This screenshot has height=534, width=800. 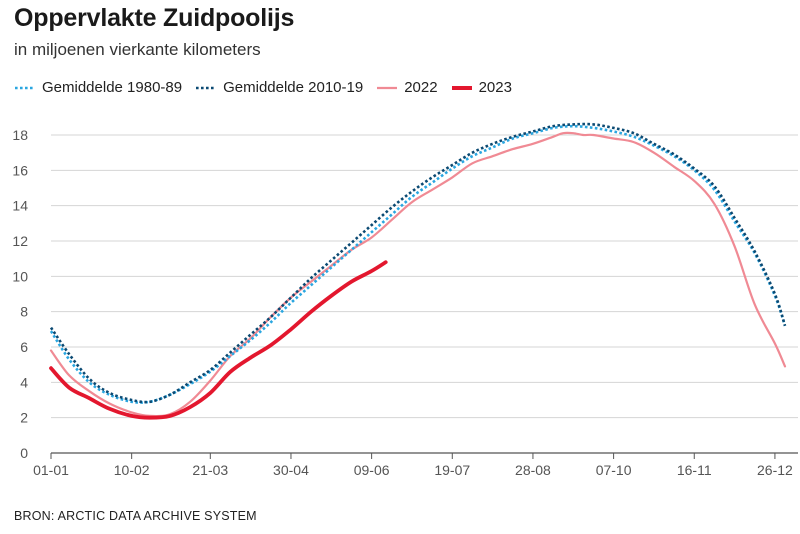 What do you see at coordinates (694, 470) in the screenshot?
I see `x-tick-label: 16-11` at bounding box center [694, 470].